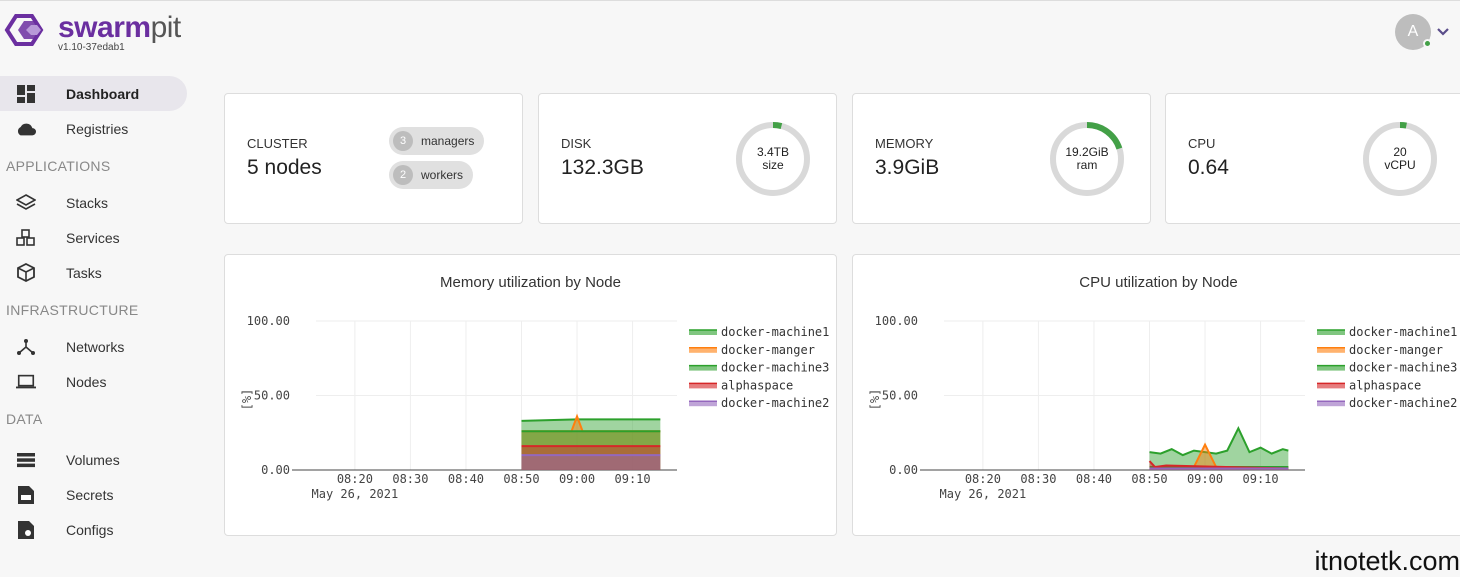  Describe the element at coordinates (166, 27) in the screenshot. I see `brand-name-suffix: pit` at that location.